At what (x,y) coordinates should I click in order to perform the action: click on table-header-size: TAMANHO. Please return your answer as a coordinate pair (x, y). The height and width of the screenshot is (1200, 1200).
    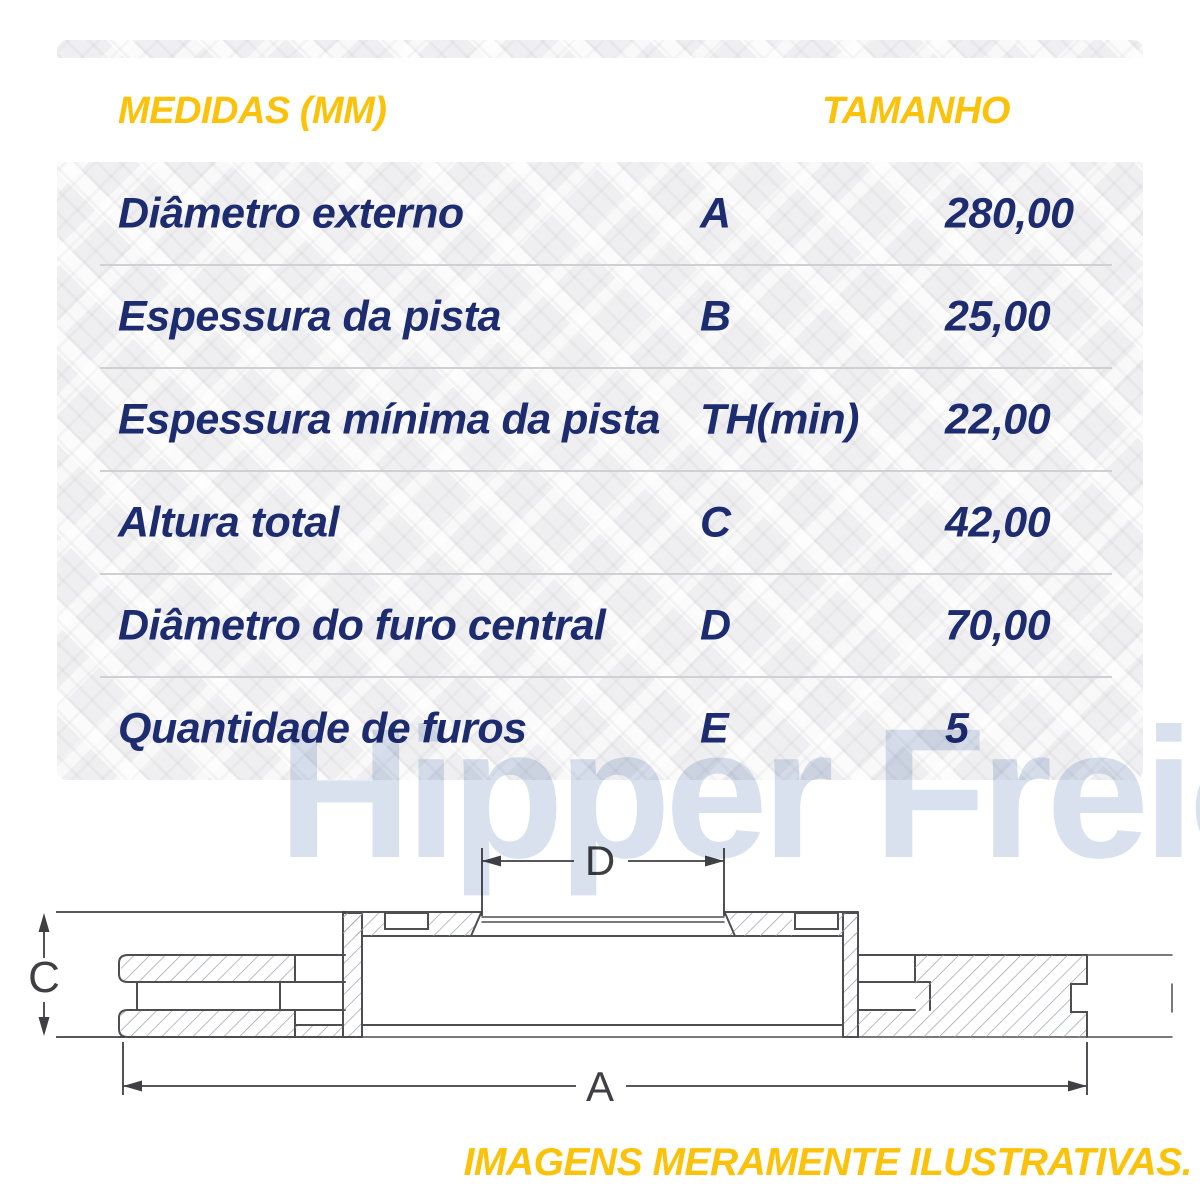
    Looking at the image, I should click on (916, 111).